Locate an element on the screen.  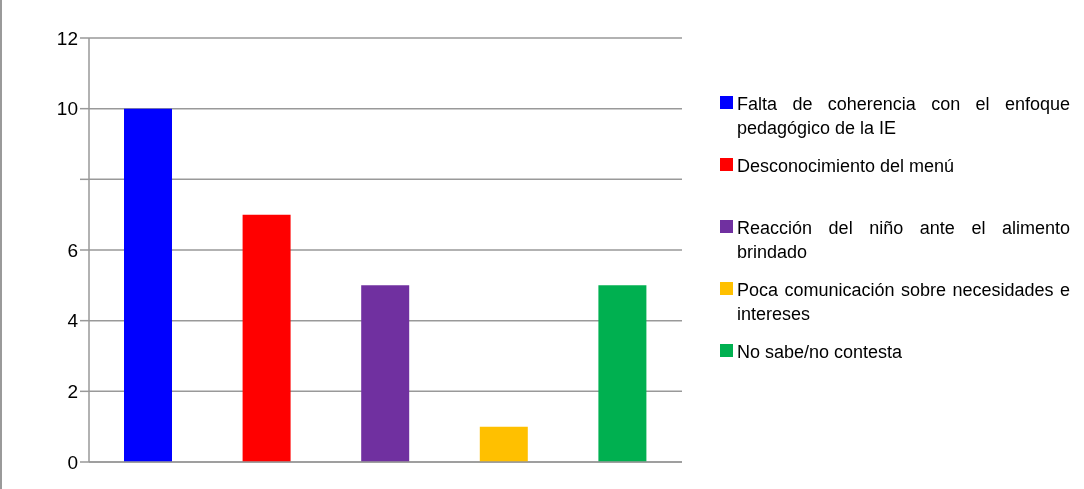
legend-label: No sabe/no contesta is located at coordinates (820, 352).